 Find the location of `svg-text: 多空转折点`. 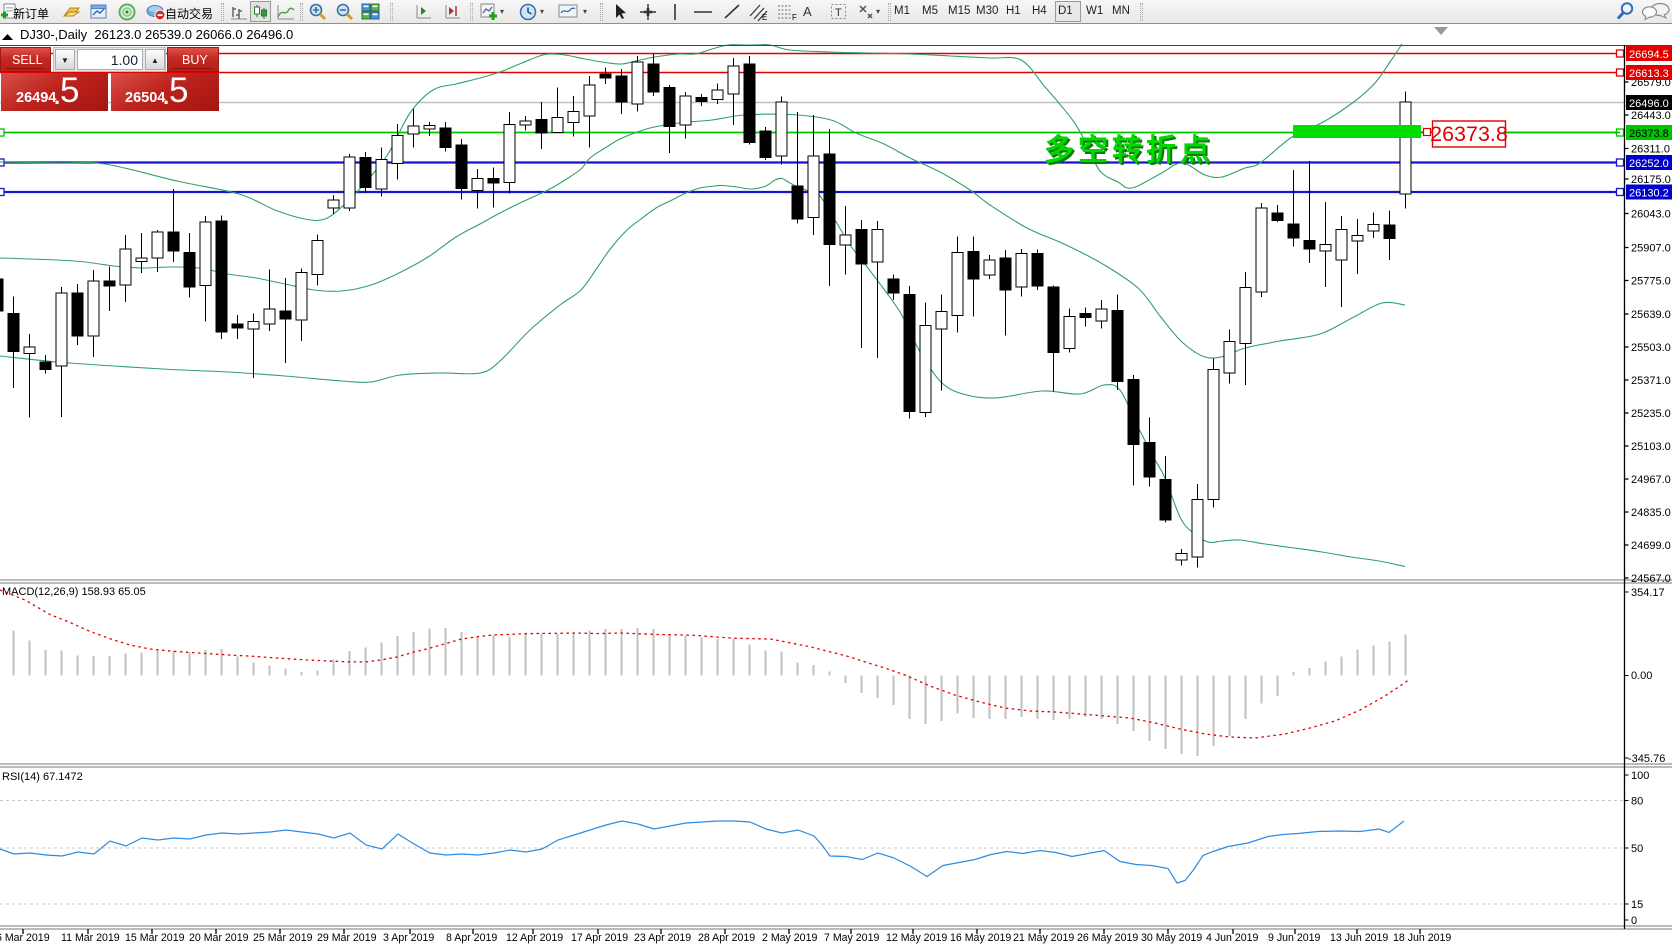

svg-text: 多空转折点 is located at coordinates (1129, 150).